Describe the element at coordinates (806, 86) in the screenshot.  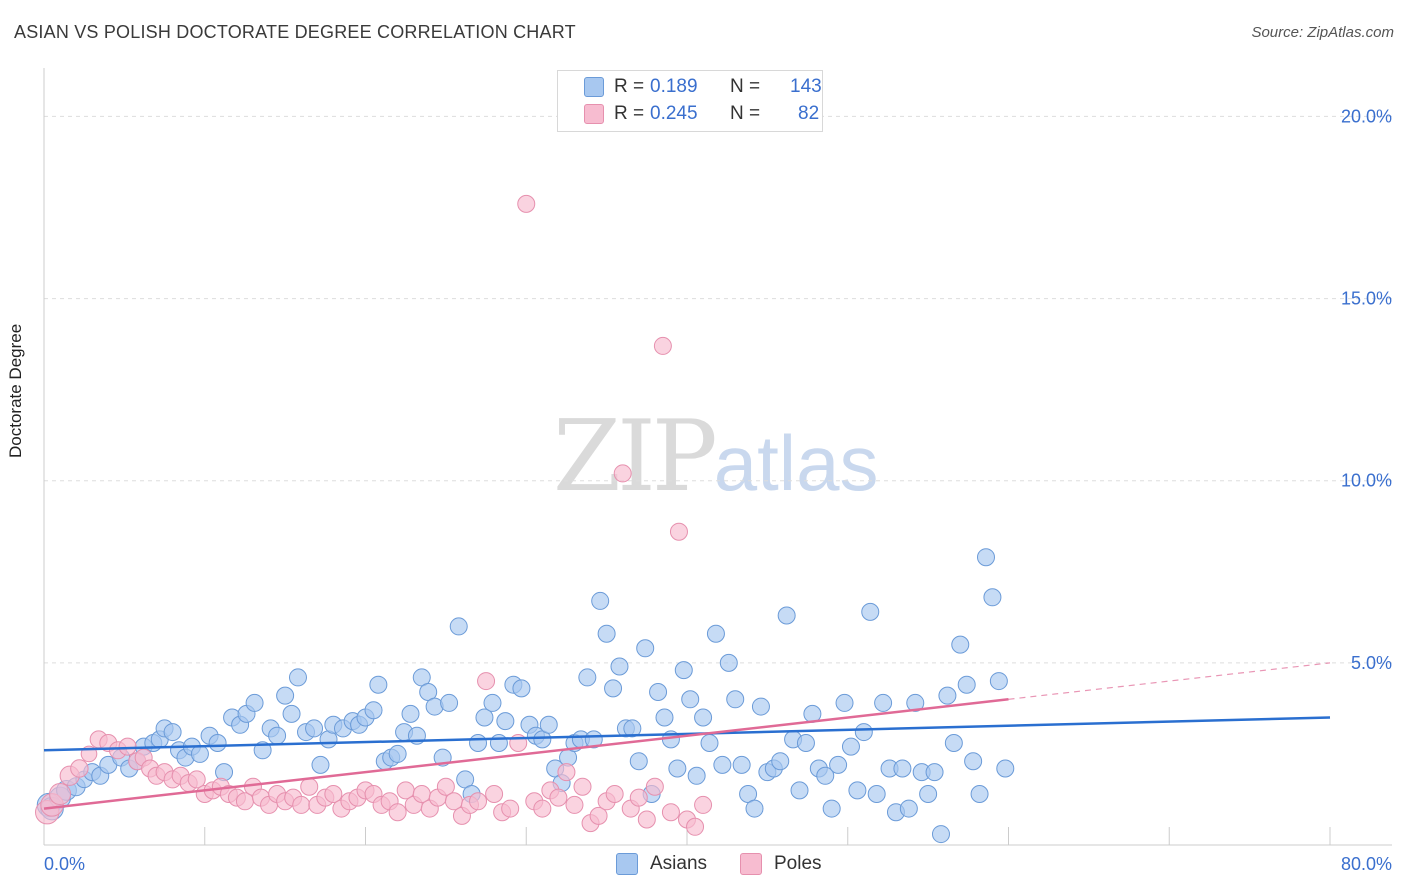
I see `asians-n-value: 143` at that location.